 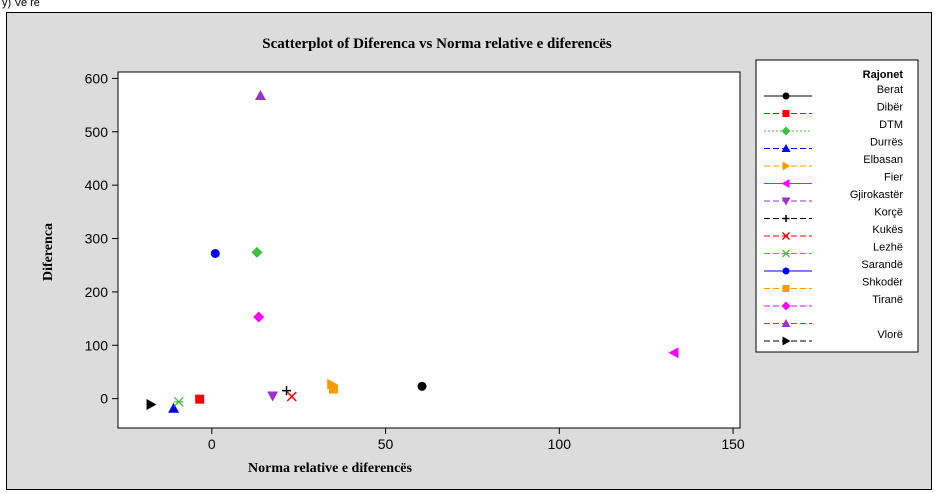 What do you see at coordinates (467, 6) in the screenshot?
I see `top-text-fragment: y) Ve rë` at bounding box center [467, 6].